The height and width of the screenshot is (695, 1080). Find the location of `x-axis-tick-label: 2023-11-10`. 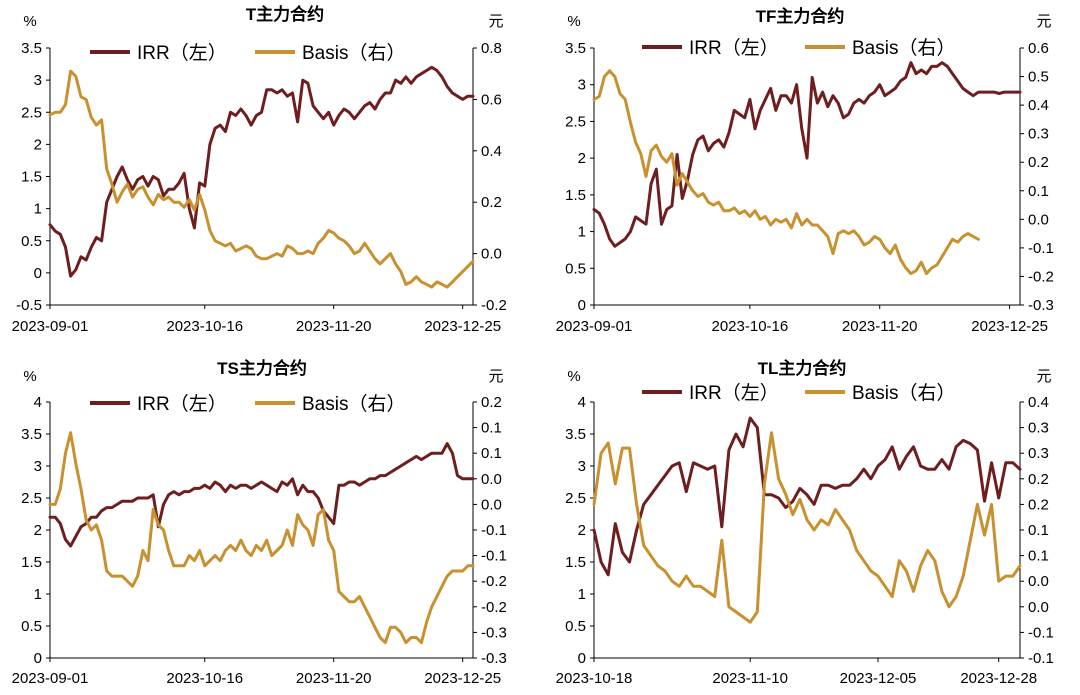

x-axis-tick-label: 2023-11-10 is located at coordinates (750, 678).